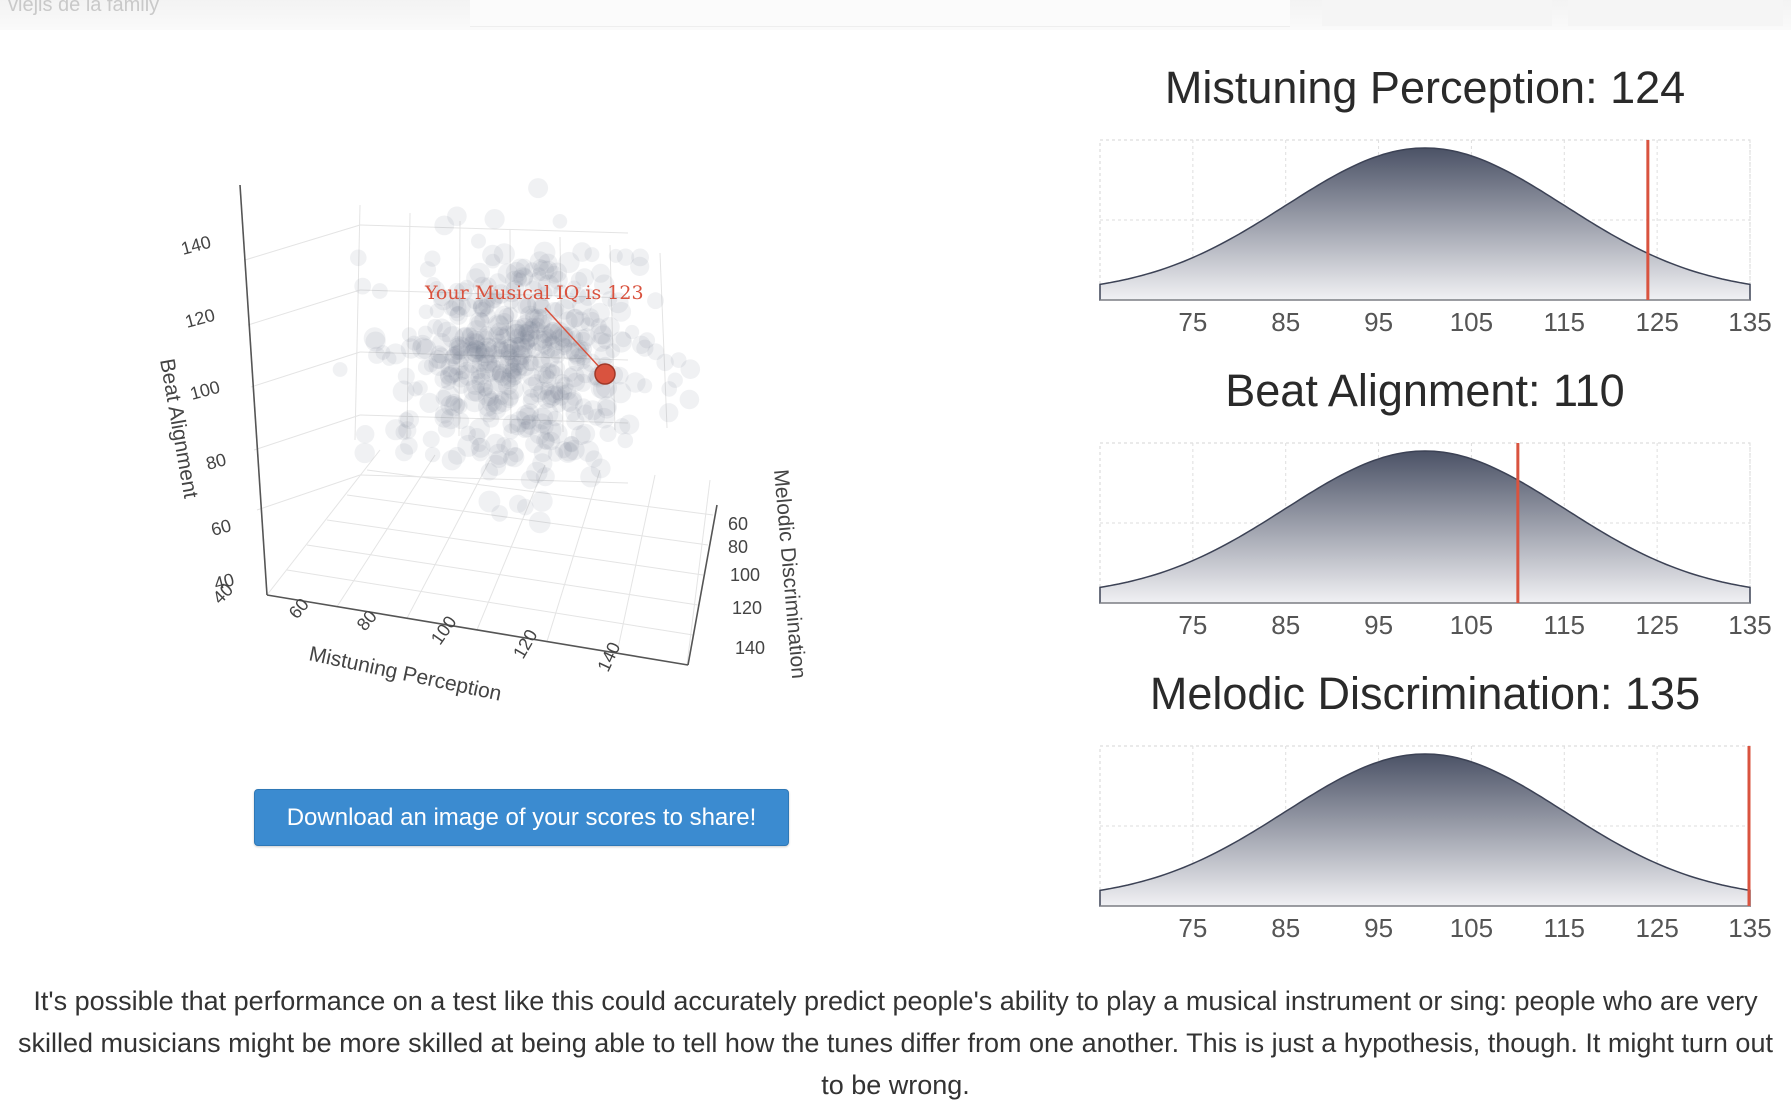  Describe the element at coordinates (1656, 625) in the screenshot. I see `x-tick-label: 125` at that location.